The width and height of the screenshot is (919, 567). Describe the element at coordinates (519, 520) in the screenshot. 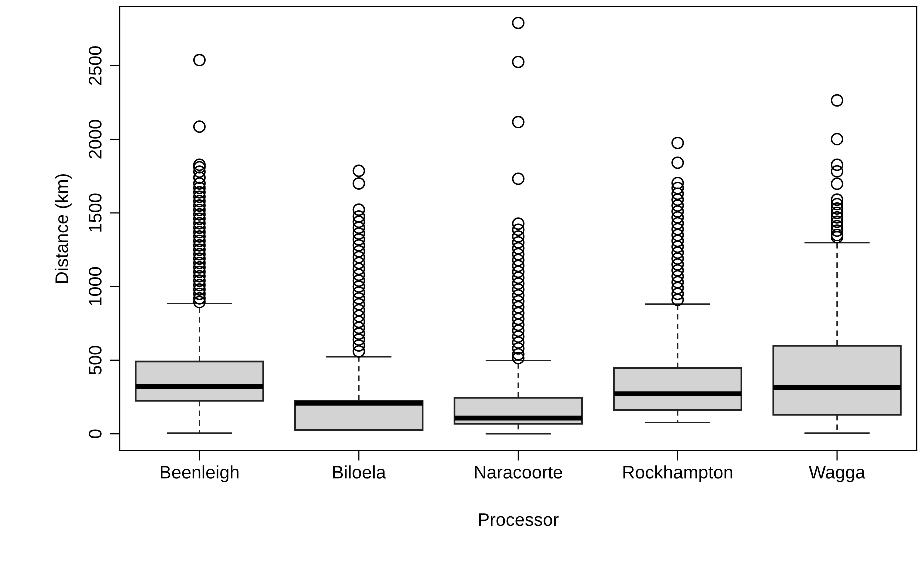

I see `x-axis-title: Processor` at that location.